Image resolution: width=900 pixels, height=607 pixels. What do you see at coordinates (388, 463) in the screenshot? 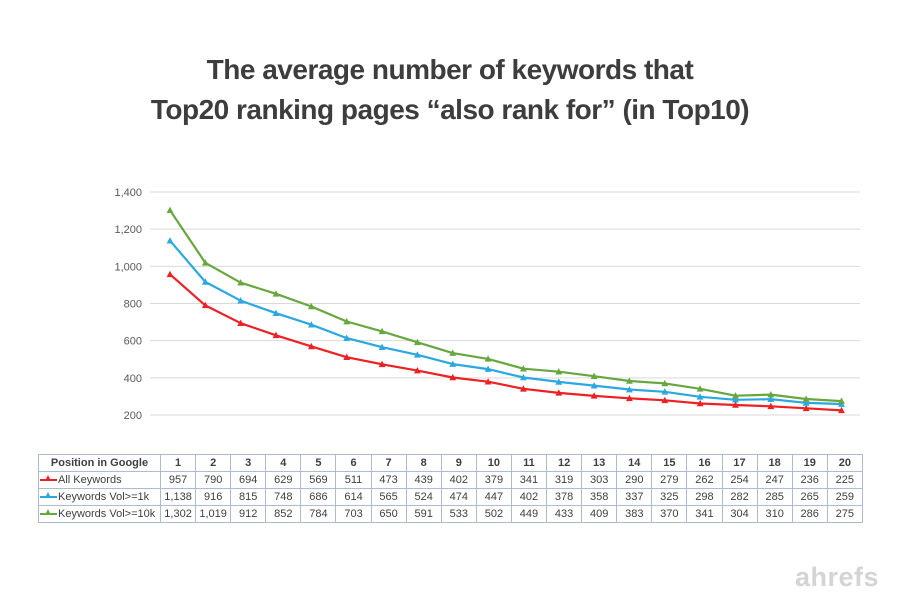
I see `position-header-cell: 7` at bounding box center [388, 463].